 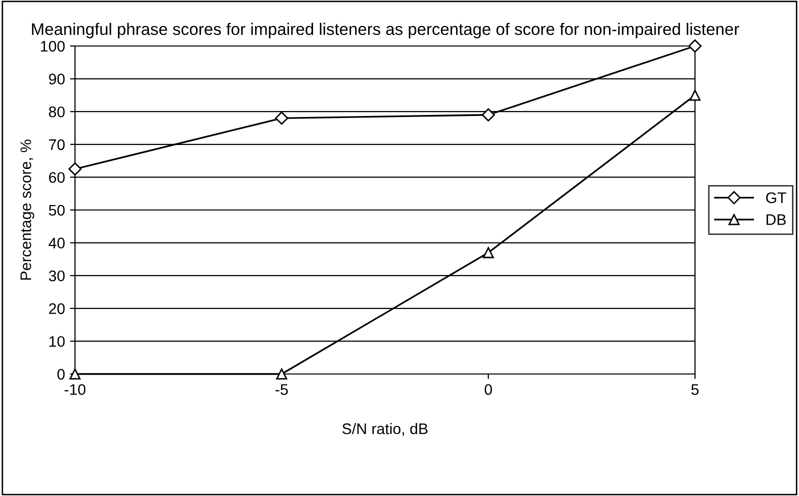 What do you see at coordinates (57, 79) in the screenshot?
I see `y-tick-label: 90` at bounding box center [57, 79].